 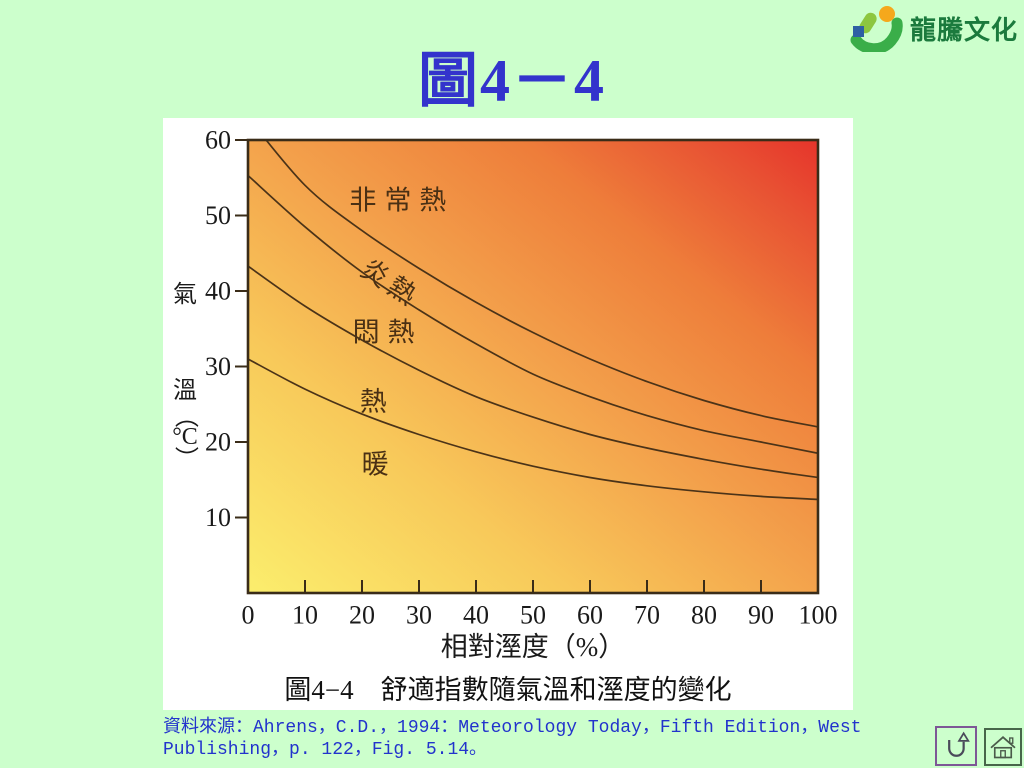 What do you see at coordinates (362, 615) in the screenshot?
I see `x-tick-label: 20` at bounding box center [362, 615].